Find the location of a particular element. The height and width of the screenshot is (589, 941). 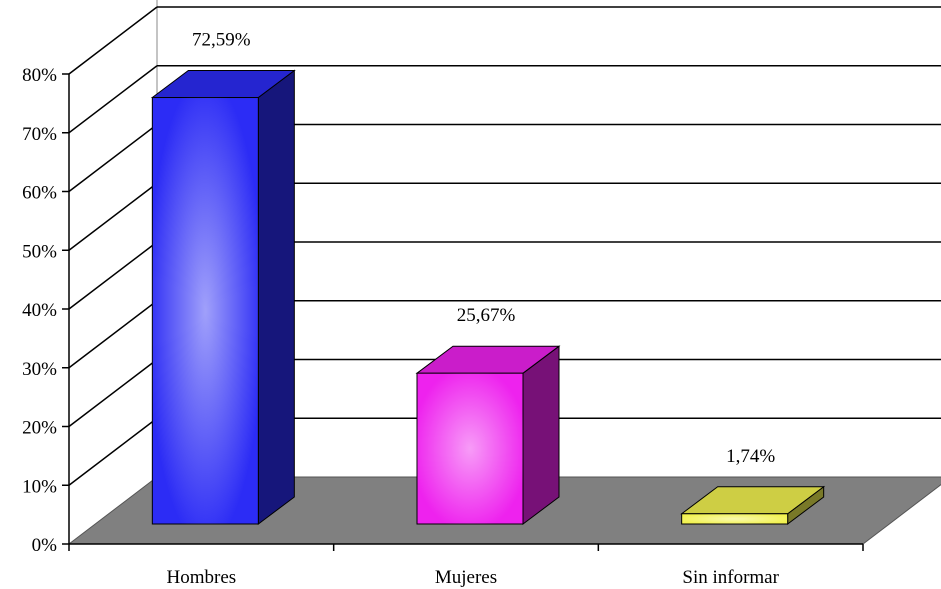

x-tick-label: Hombres is located at coordinates (202, 577).